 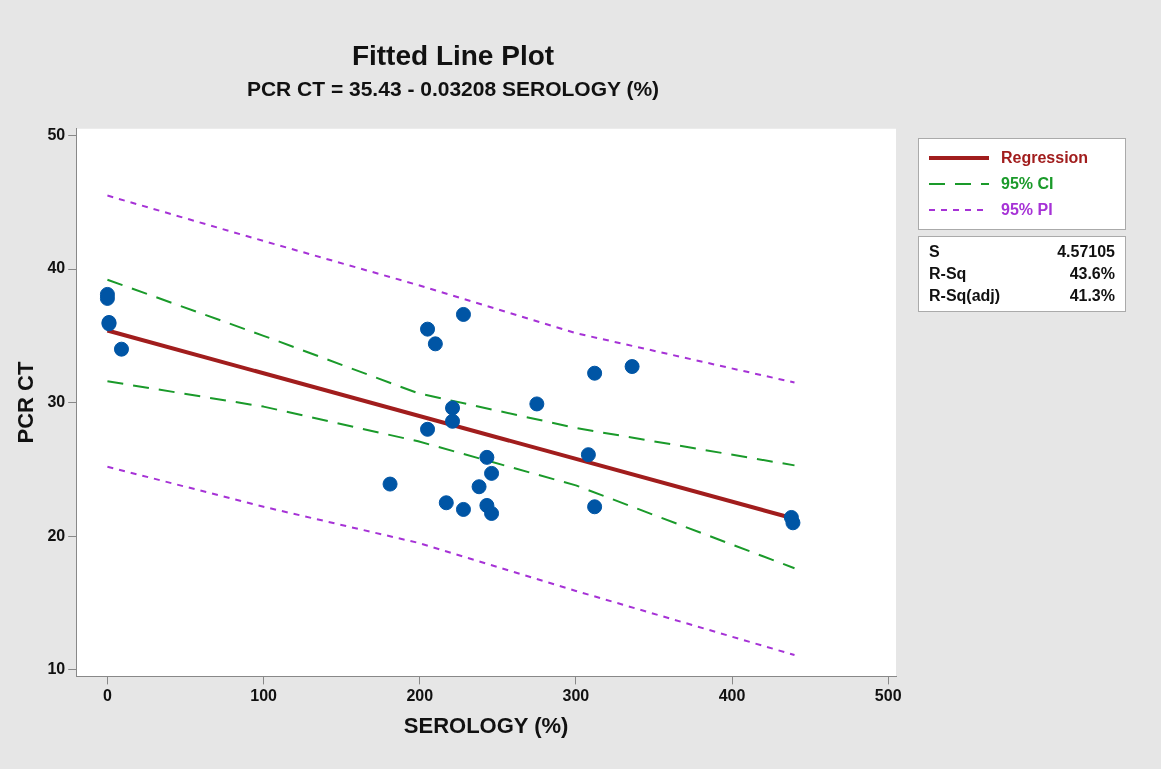 I want to click on x-tick-label: 0, so click(x=107, y=696).